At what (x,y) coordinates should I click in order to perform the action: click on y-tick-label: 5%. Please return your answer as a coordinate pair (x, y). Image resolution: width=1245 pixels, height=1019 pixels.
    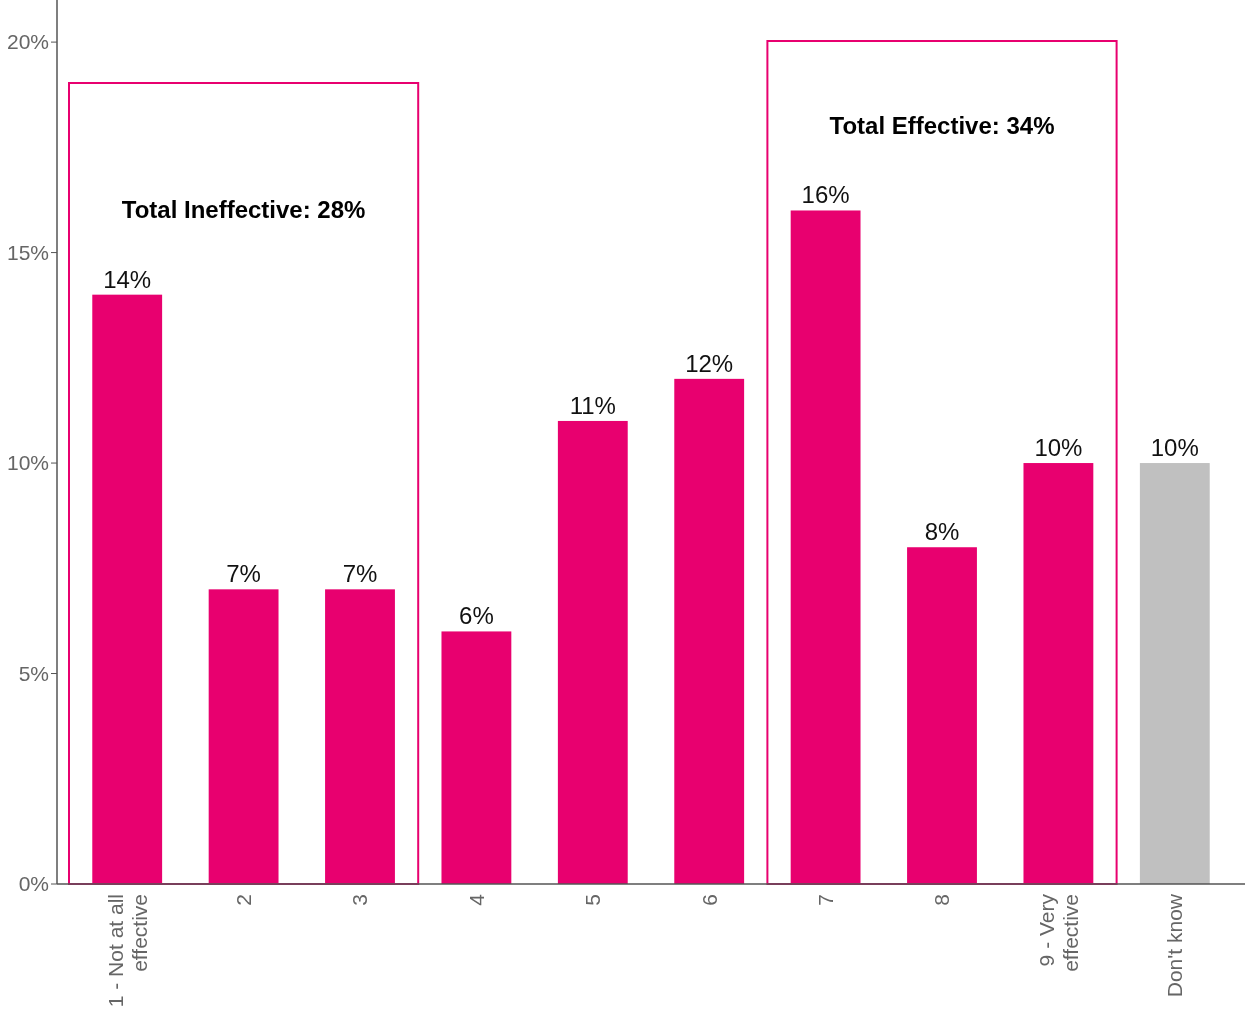
    Looking at the image, I should click on (33, 673).